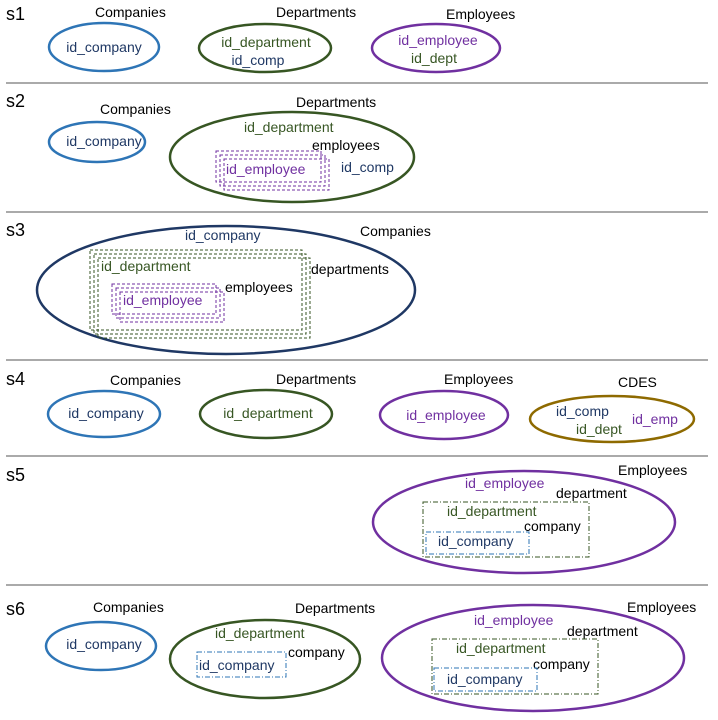  What do you see at coordinates (15, 14) in the screenshot?
I see `section-label: s1` at bounding box center [15, 14].